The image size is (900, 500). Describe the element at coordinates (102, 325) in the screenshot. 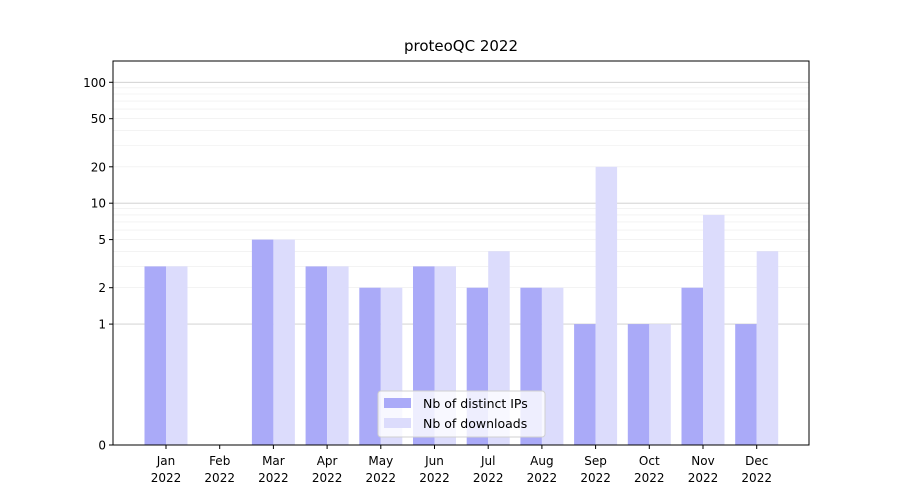

I see `y-tick-label: 1` at that location.